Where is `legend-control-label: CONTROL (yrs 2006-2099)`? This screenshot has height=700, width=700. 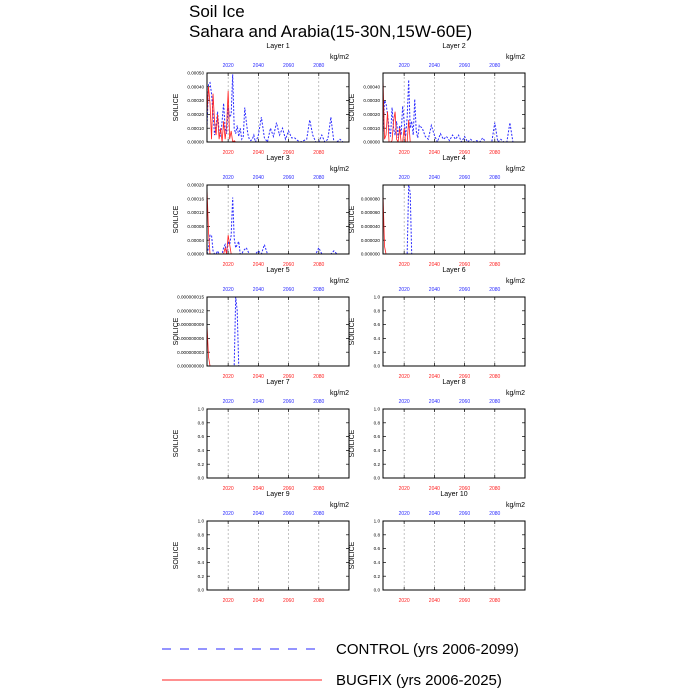
legend-control-label: CONTROL (yrs 2006-2099) is located at coordinates (427, 649).